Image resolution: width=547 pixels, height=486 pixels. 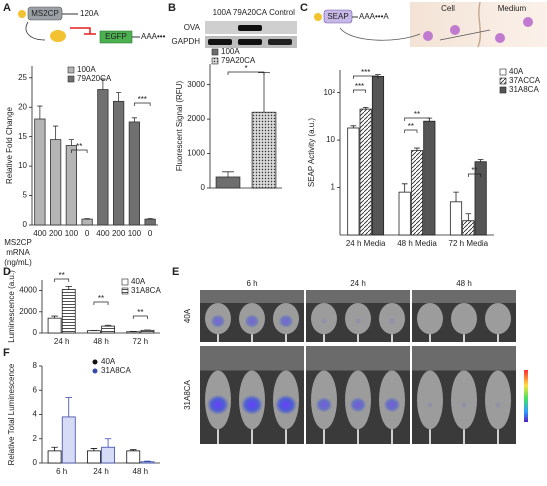 What do you see at coordinates (119, 233) in the screenshot?
I see `x-tick-label: 200` at bounding box center [119, 233].